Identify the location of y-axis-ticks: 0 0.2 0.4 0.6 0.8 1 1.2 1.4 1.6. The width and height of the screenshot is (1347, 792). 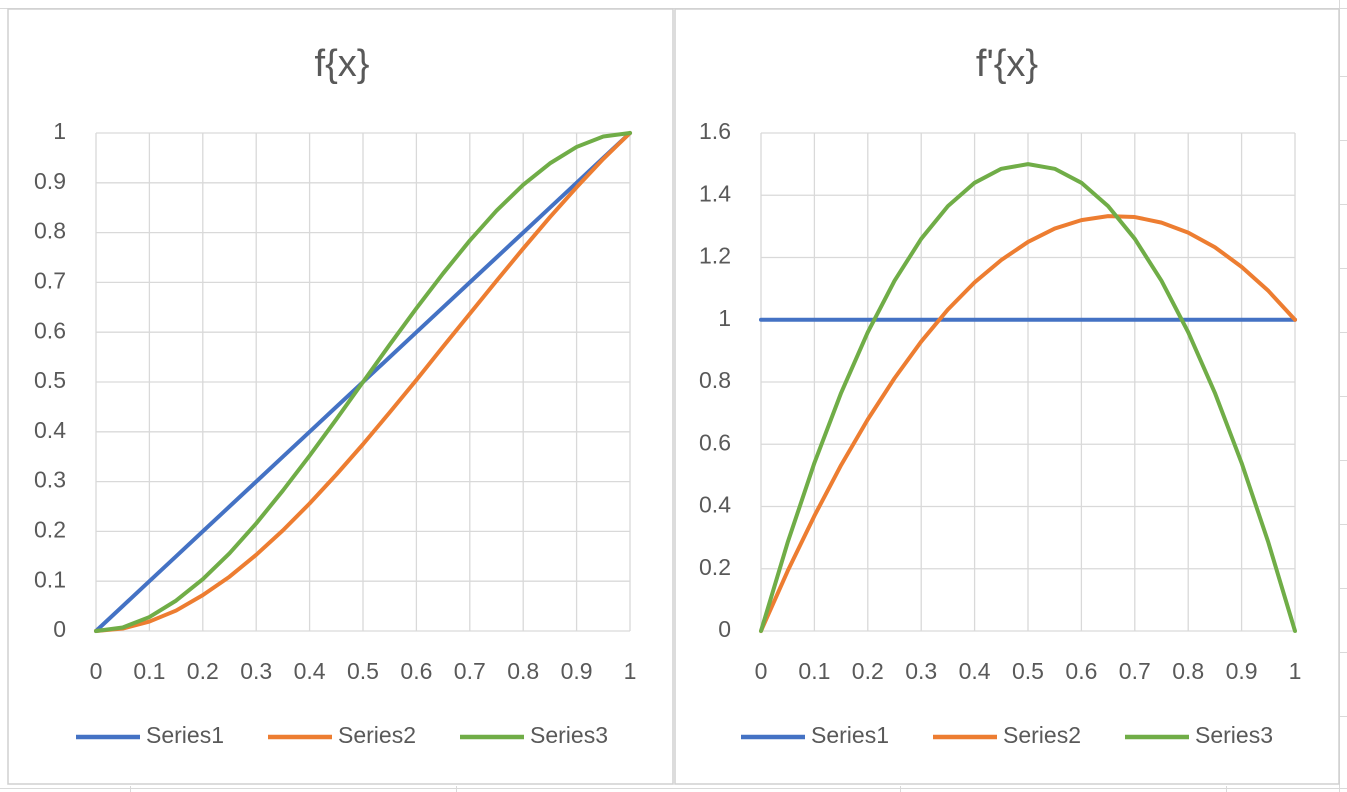
(715, 380).